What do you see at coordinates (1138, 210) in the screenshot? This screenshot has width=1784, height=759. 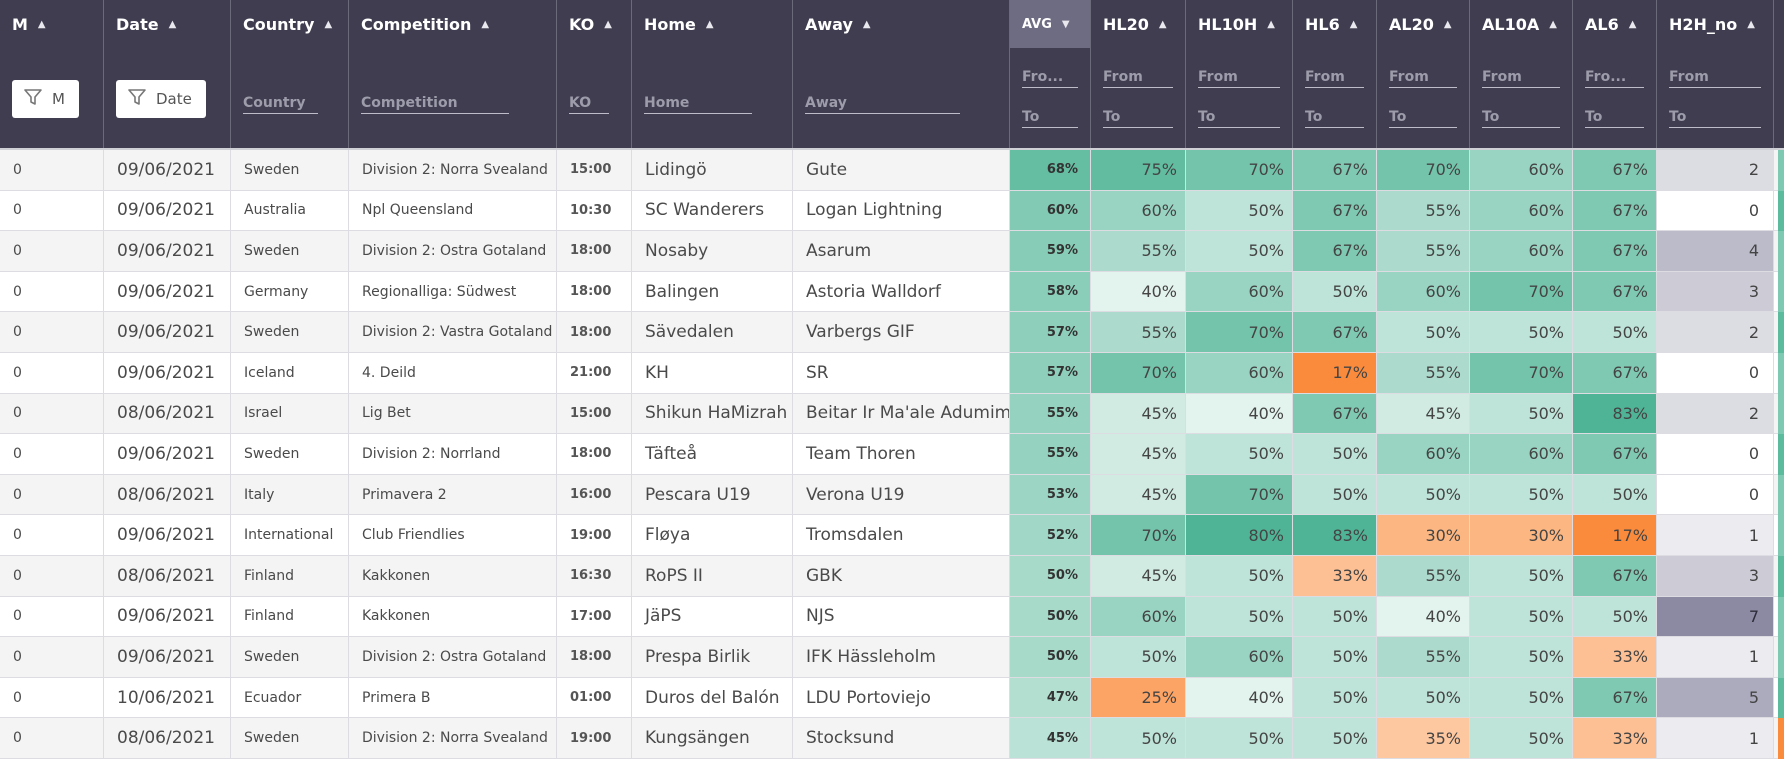 I see `cell-hl20: 60%` at bounding box center [1138, 210].